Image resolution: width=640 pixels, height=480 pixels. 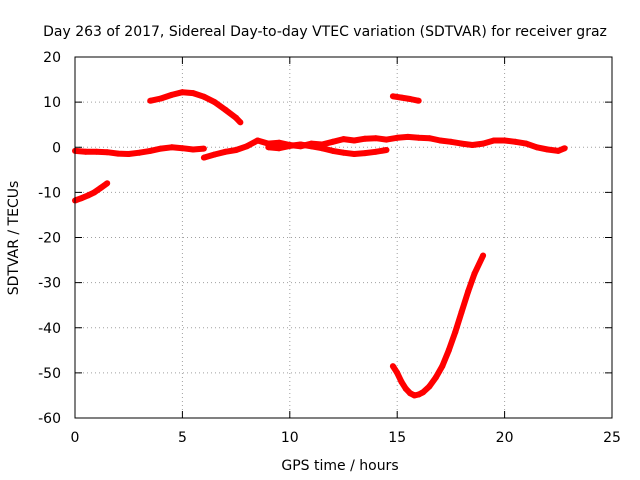 I want to click on y-tick-label: -10, so click(x=49, y=193).